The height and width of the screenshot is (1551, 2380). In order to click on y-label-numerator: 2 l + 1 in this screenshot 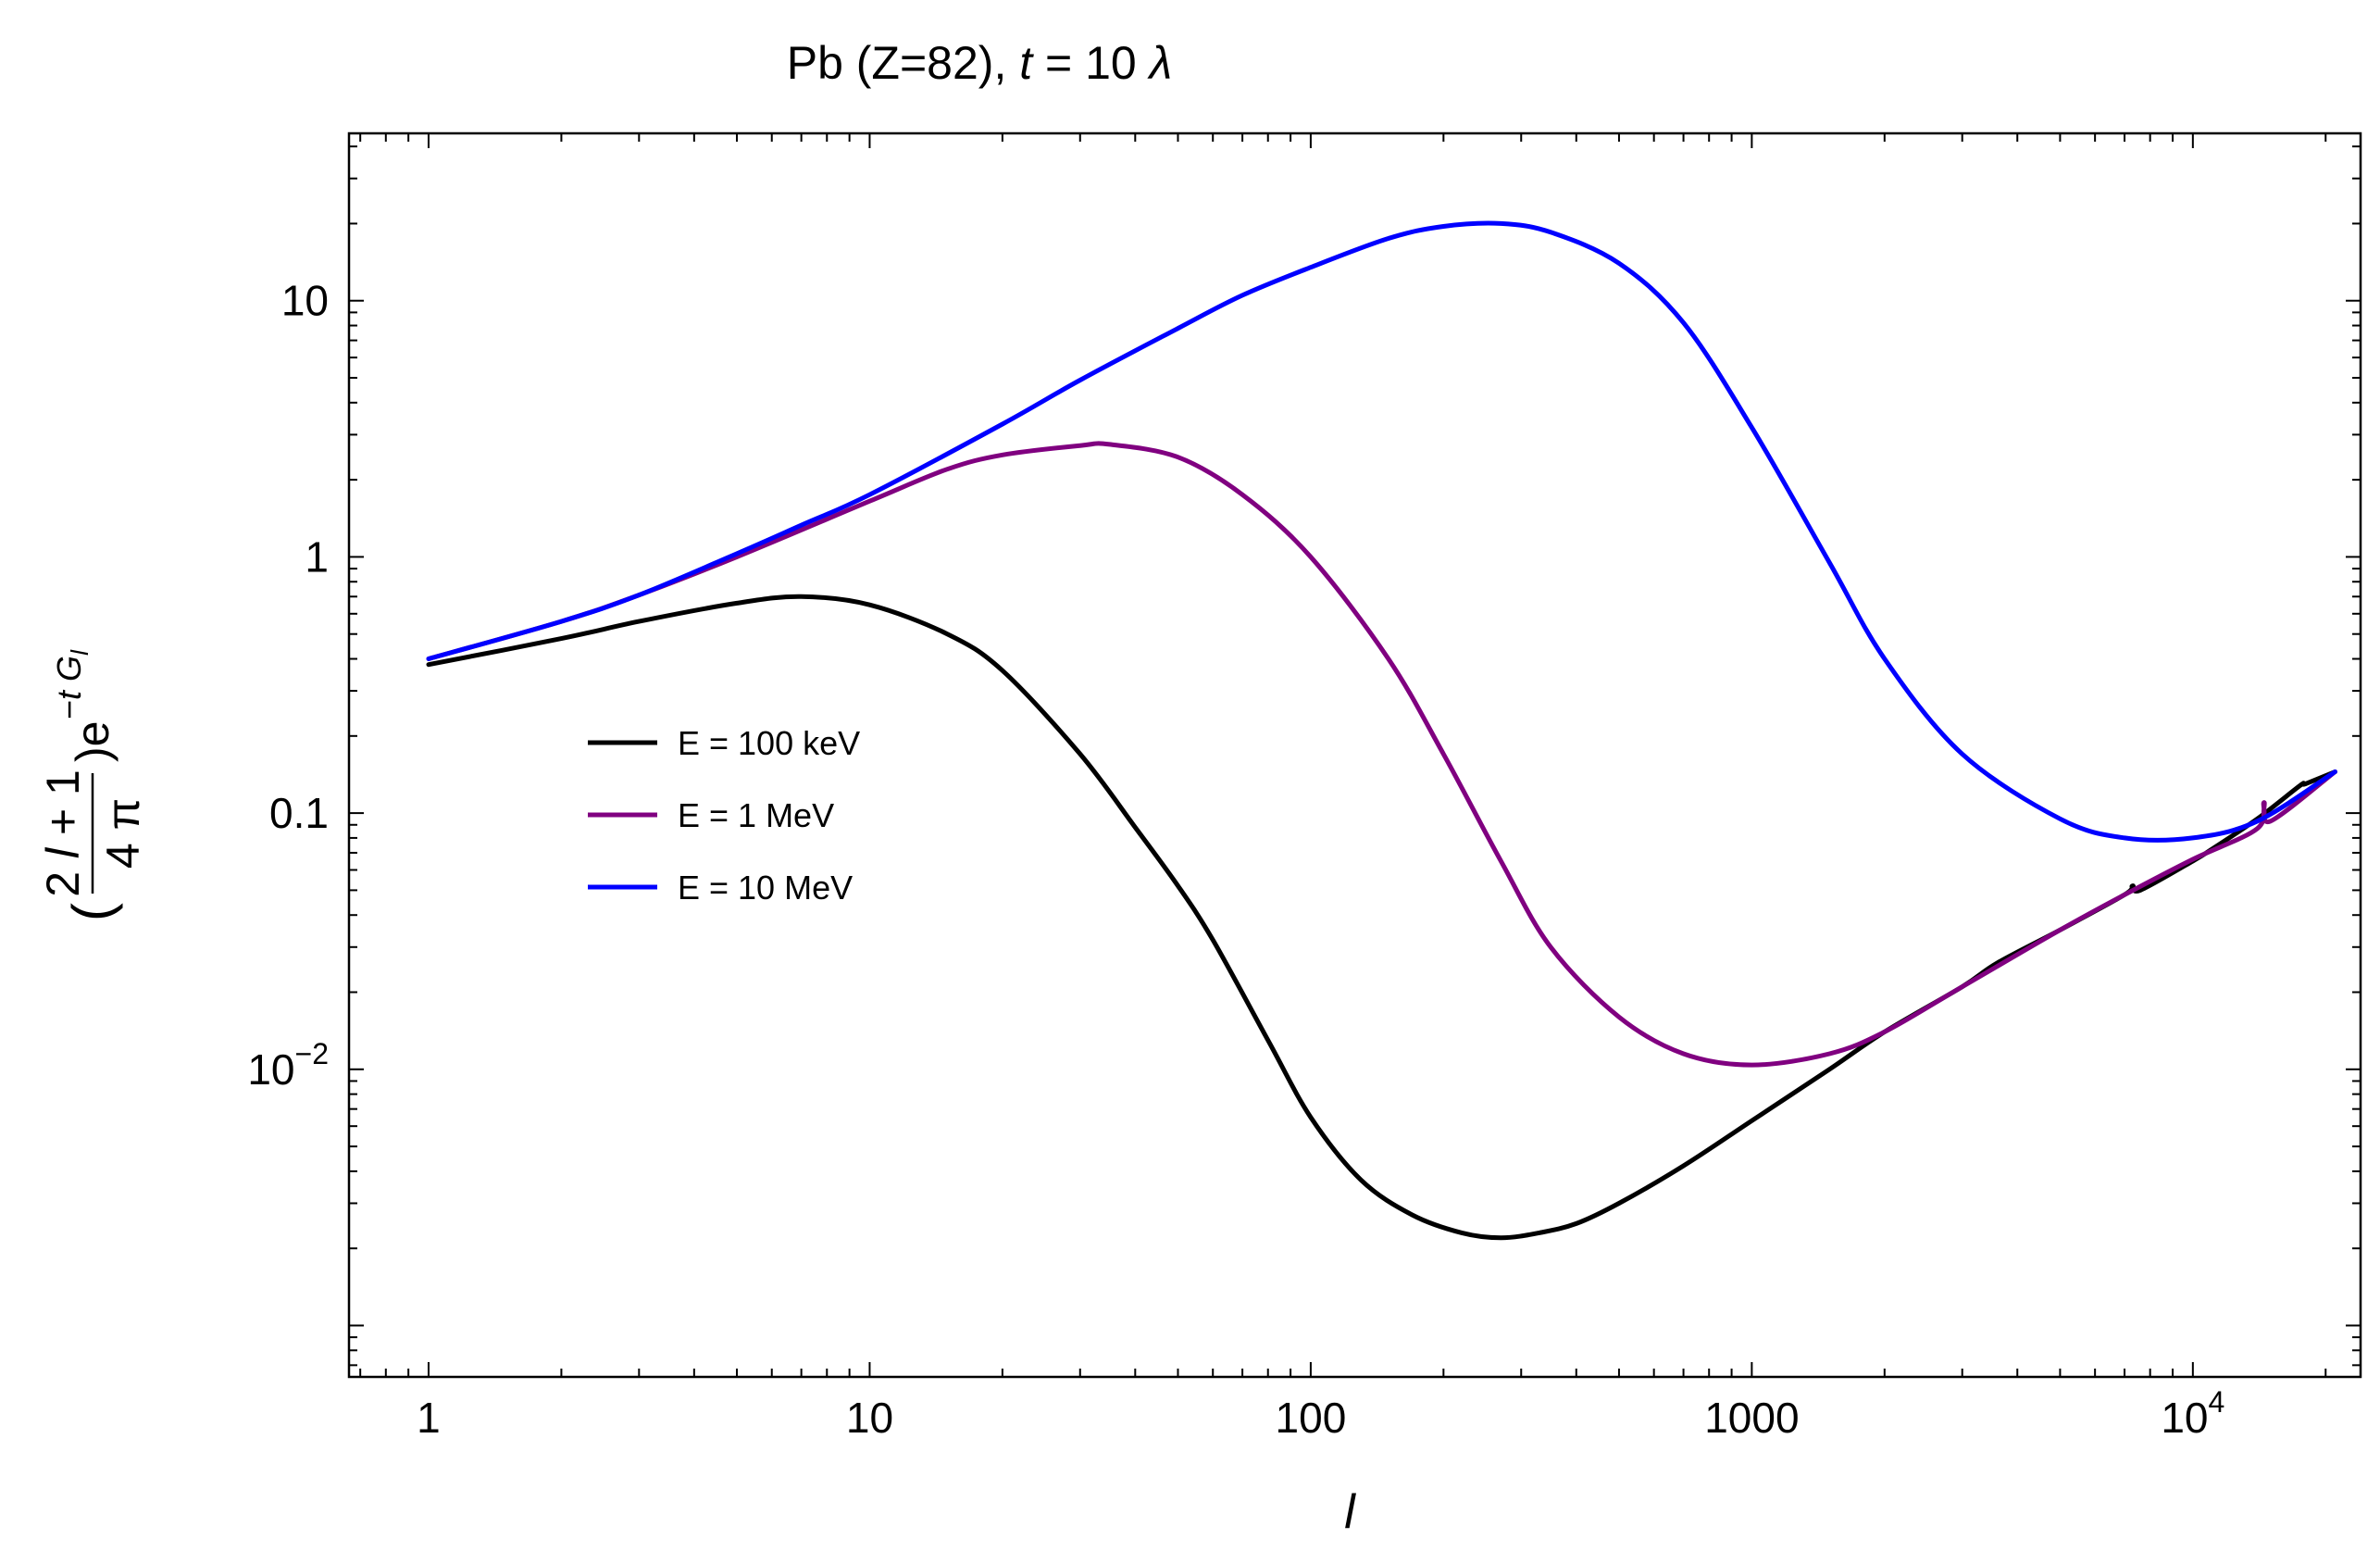, I will do `click(63, 833)`.